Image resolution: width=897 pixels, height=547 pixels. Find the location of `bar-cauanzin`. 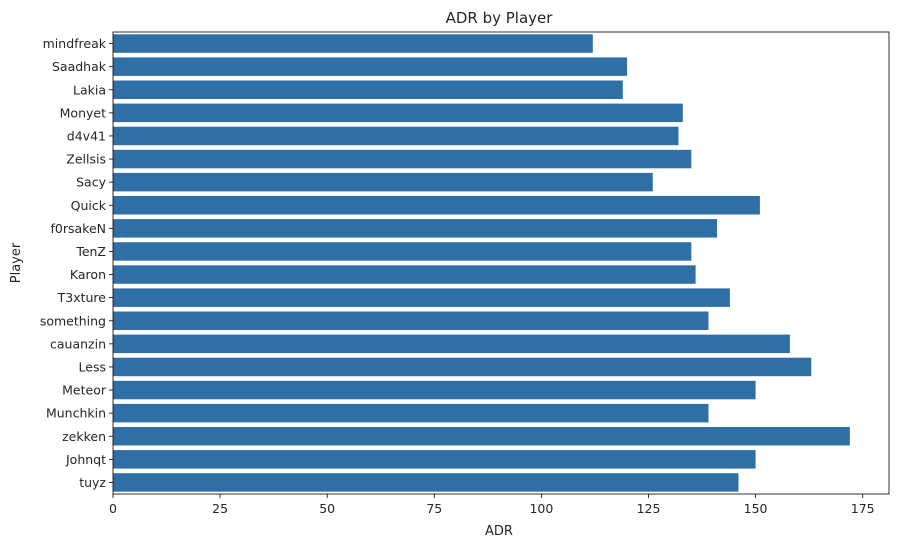

bar-cauanzin is located at coordinates (451, 344).